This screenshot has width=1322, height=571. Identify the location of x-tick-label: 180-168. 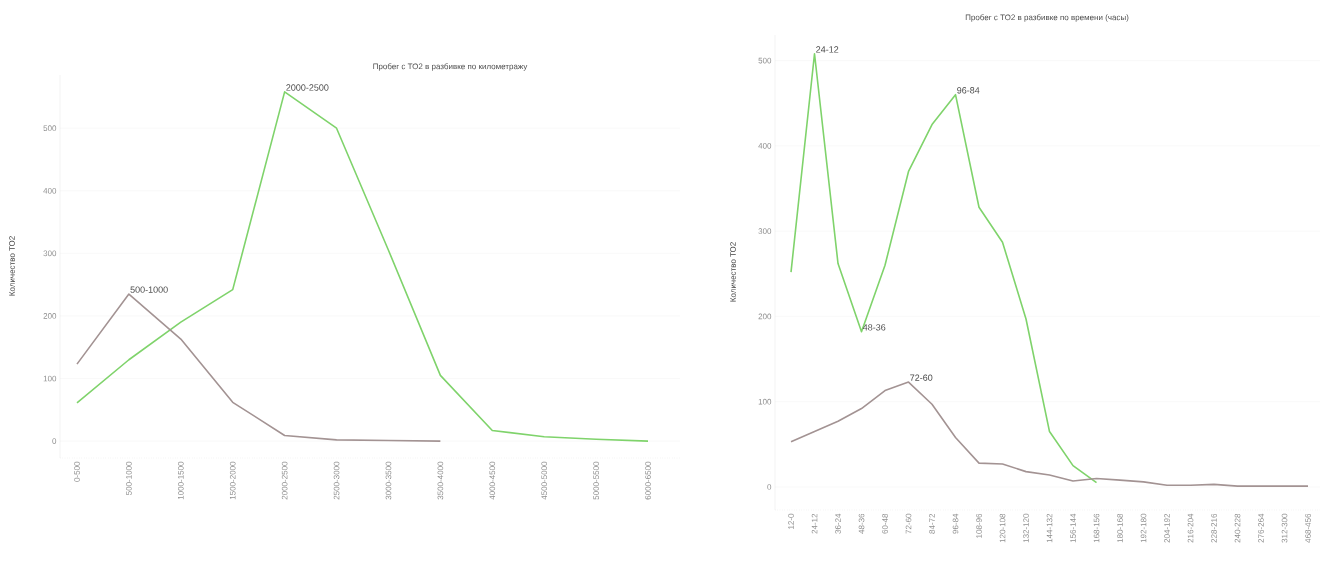
(1120, 528).